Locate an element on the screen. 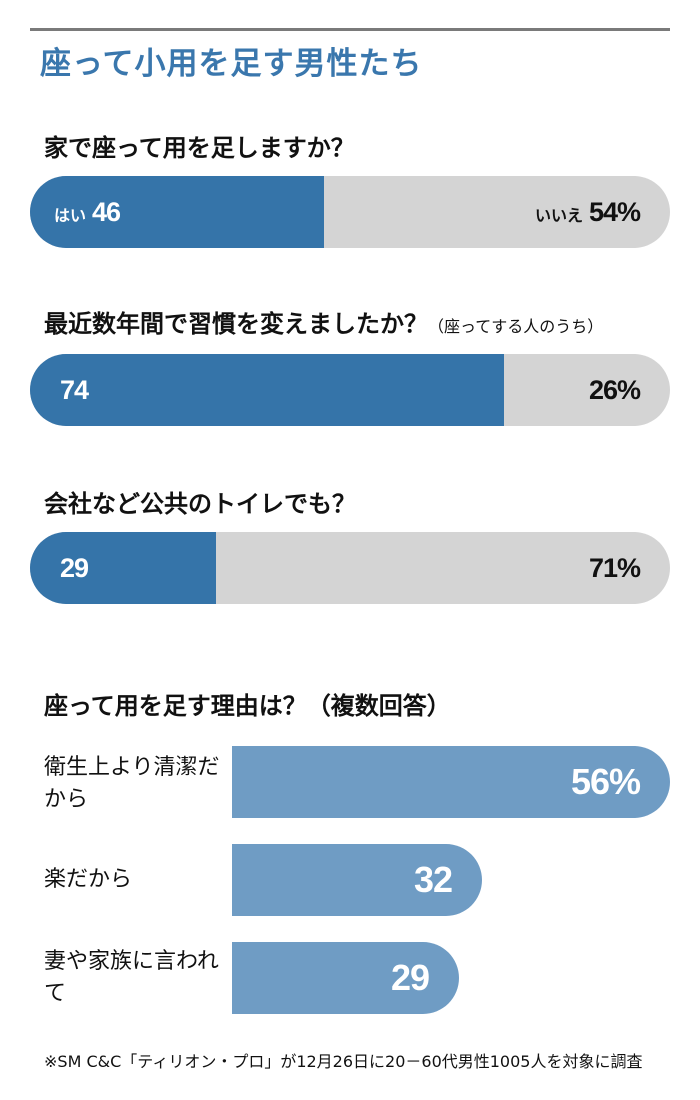 The height and width of the screenshot is (1100, 700). question-2-no-value: 26% is located at coordinates (612, 390).